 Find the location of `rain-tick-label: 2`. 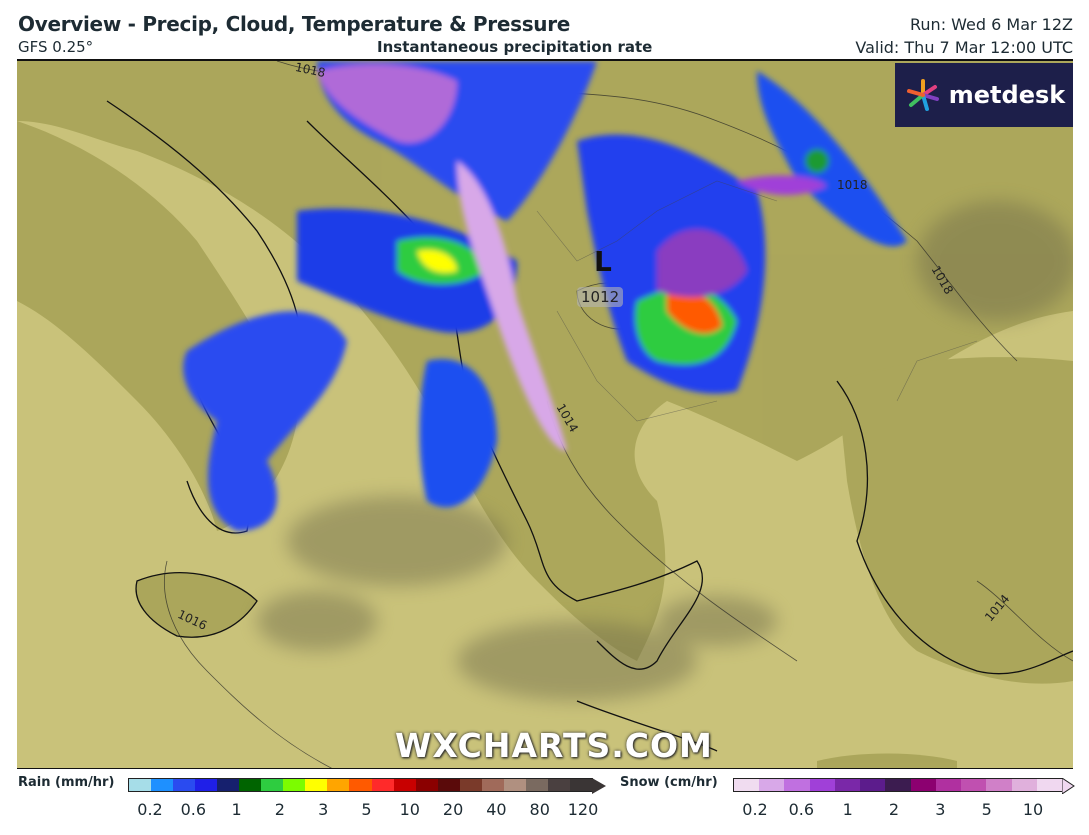

rain-tick-label: 2 is located at coordinates (279, 809).